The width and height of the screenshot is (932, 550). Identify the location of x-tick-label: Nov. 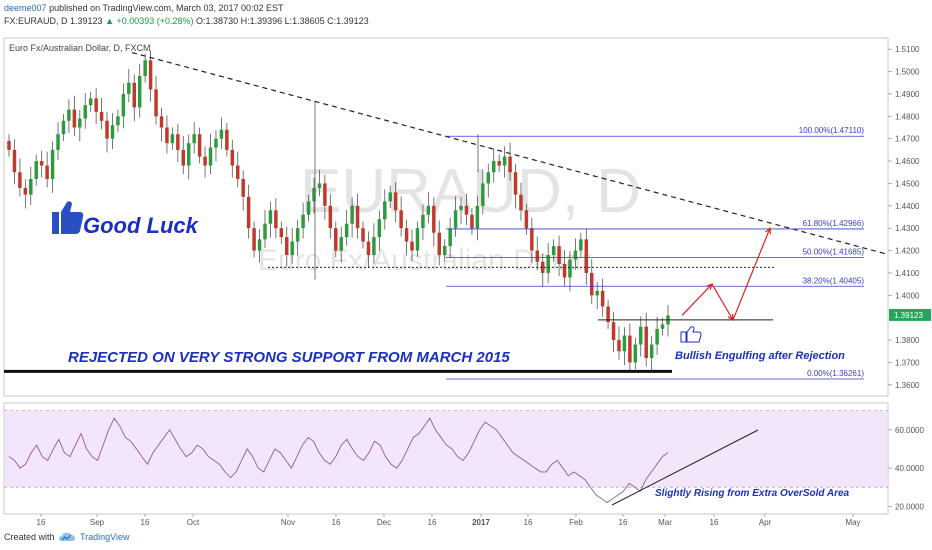
(288, 522).